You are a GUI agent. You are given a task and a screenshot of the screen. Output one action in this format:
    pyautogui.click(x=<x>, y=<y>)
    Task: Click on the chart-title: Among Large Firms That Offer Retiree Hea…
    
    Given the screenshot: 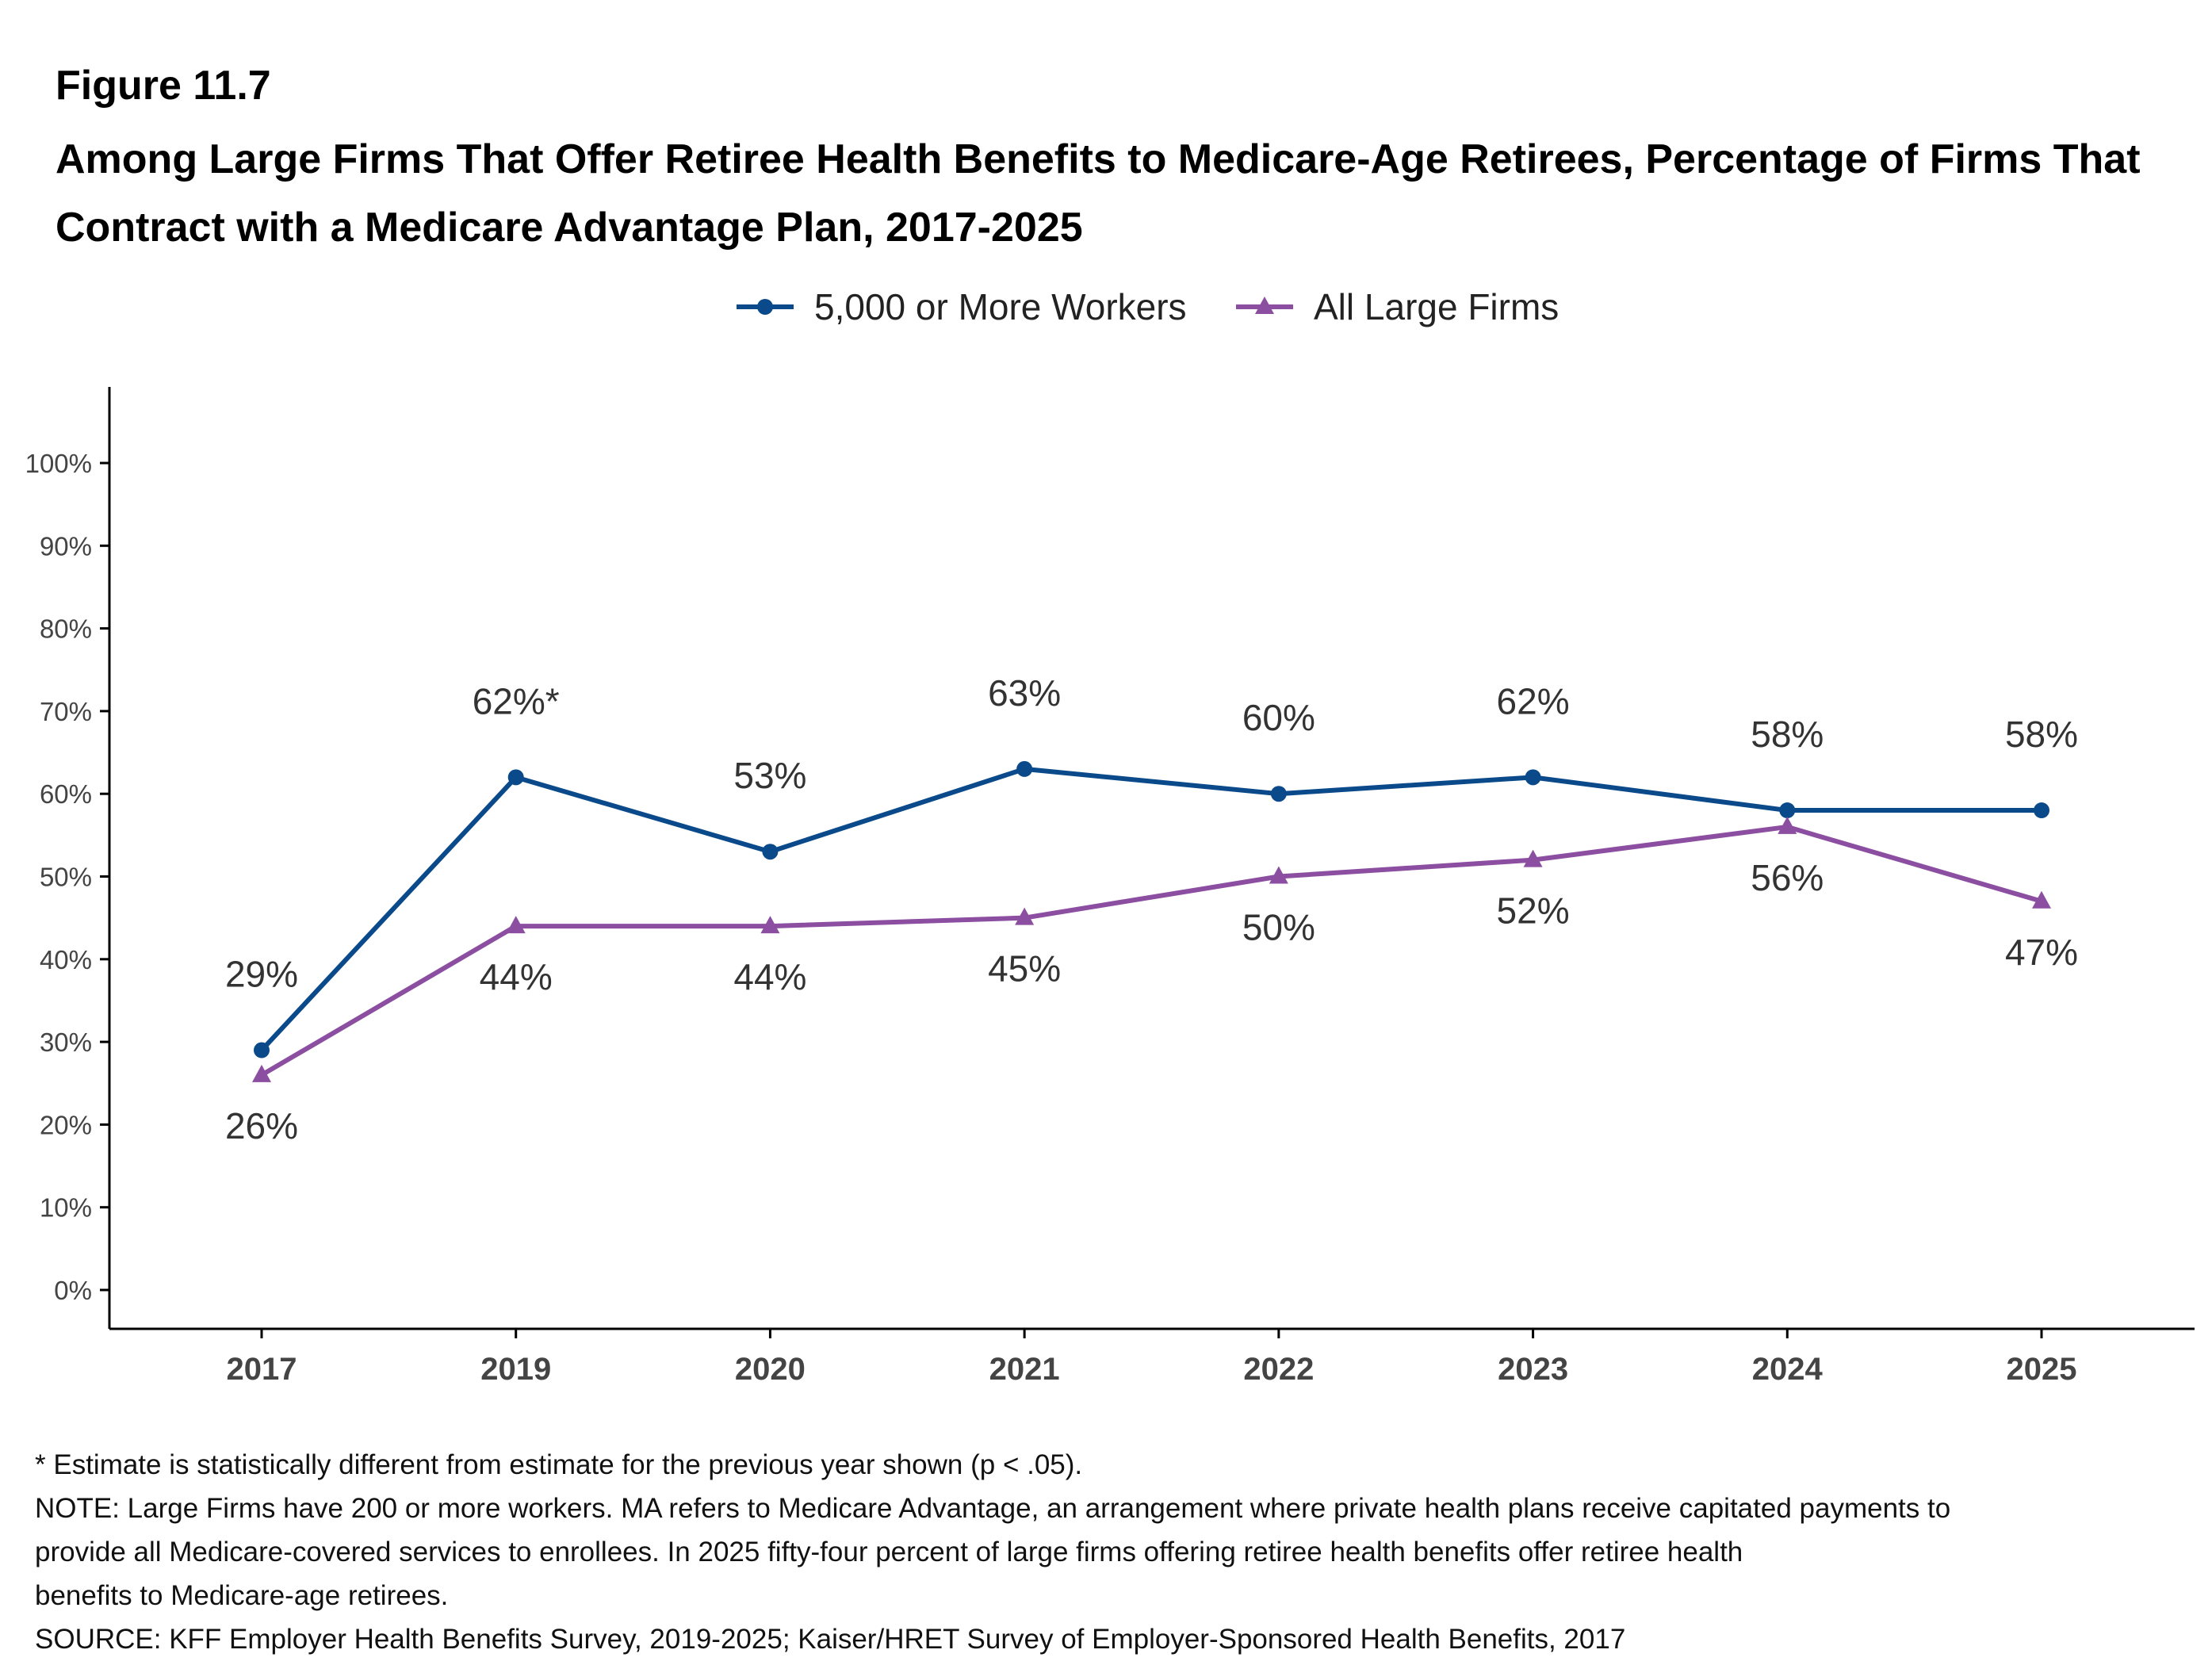 What is the action you would take?
    pyautogui.click(x=1098, y=193)
    